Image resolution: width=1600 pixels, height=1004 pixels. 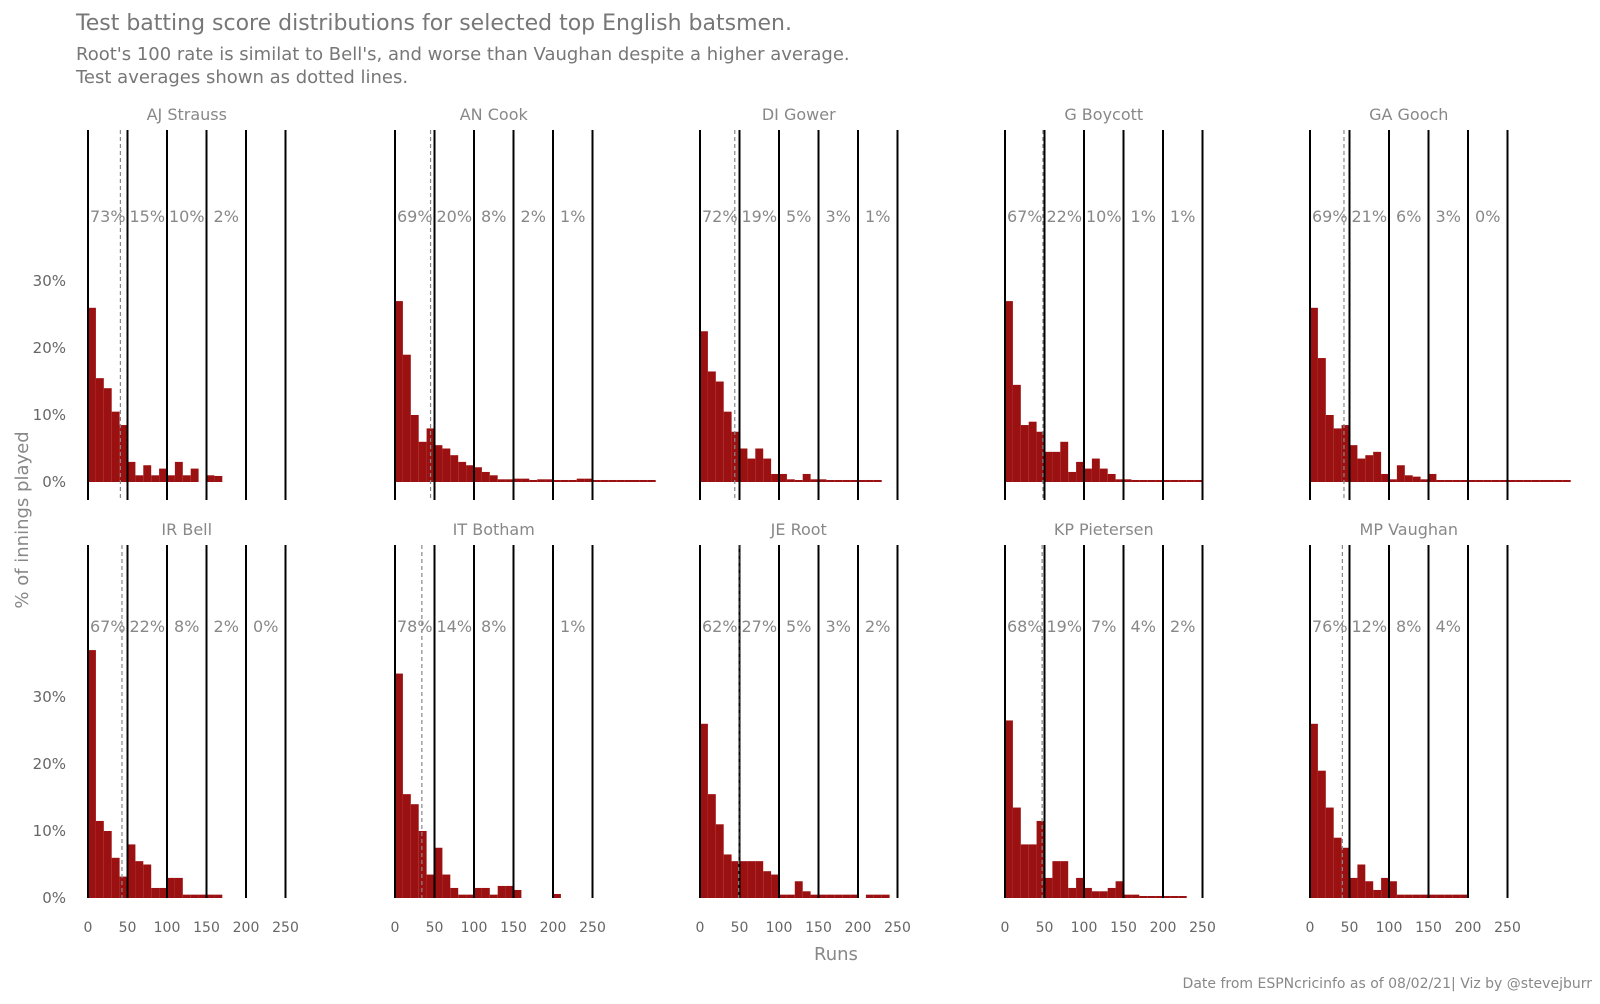 I want to click on band-percent-label: 21%, so click(x=1369, y=216).